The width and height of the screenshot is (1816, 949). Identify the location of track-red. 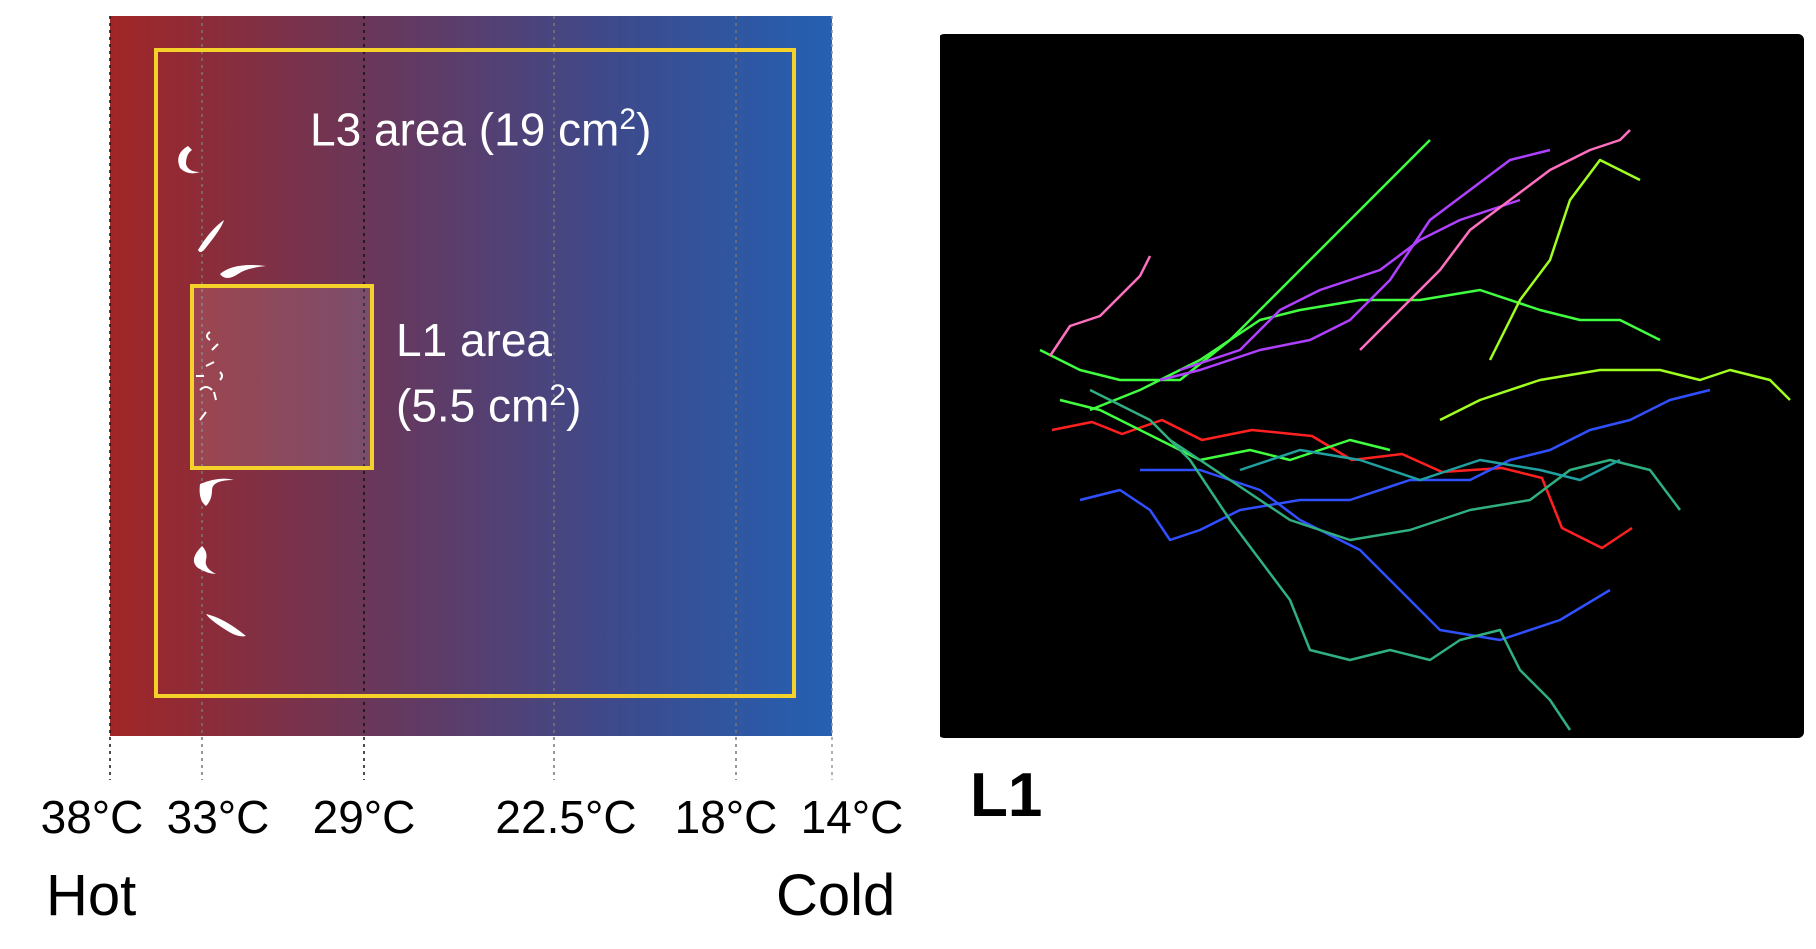
(1342, 484).